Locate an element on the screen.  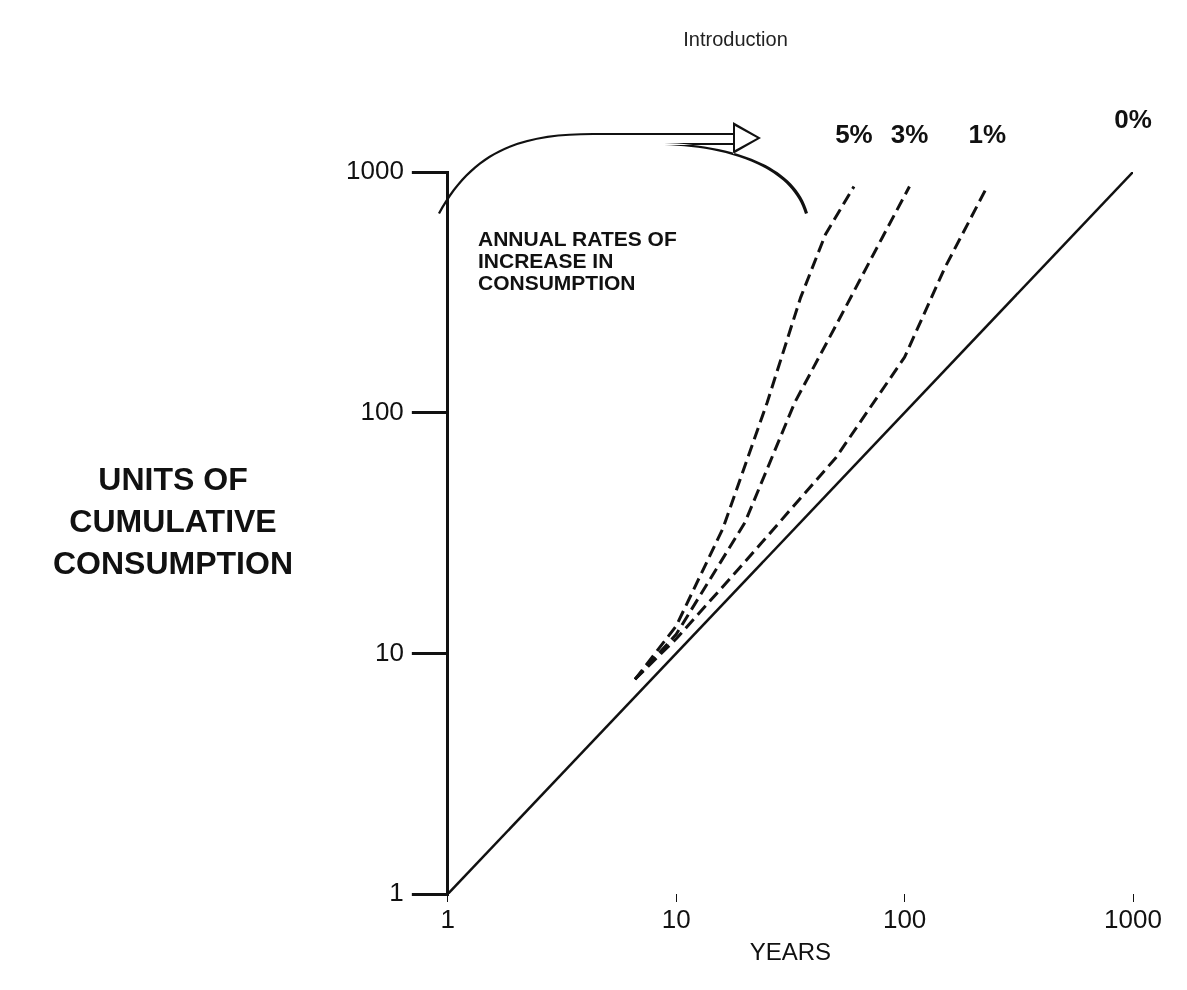
series-label: 3% is located at coordinates (909, 133).